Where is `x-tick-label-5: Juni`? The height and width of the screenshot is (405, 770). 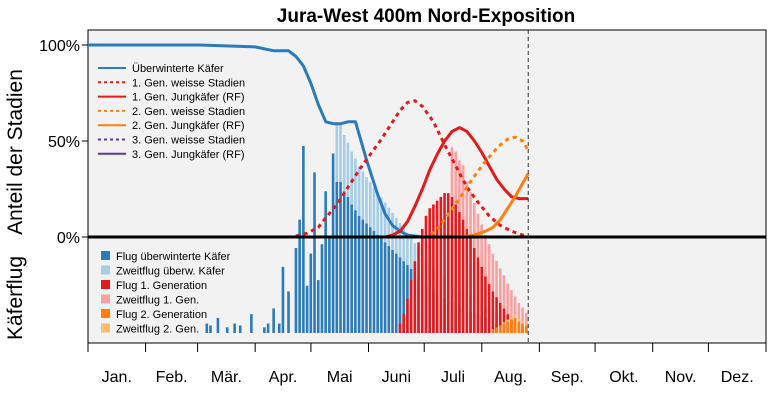
x-tick-label-5: Juni is located at coordinates (396, 377).